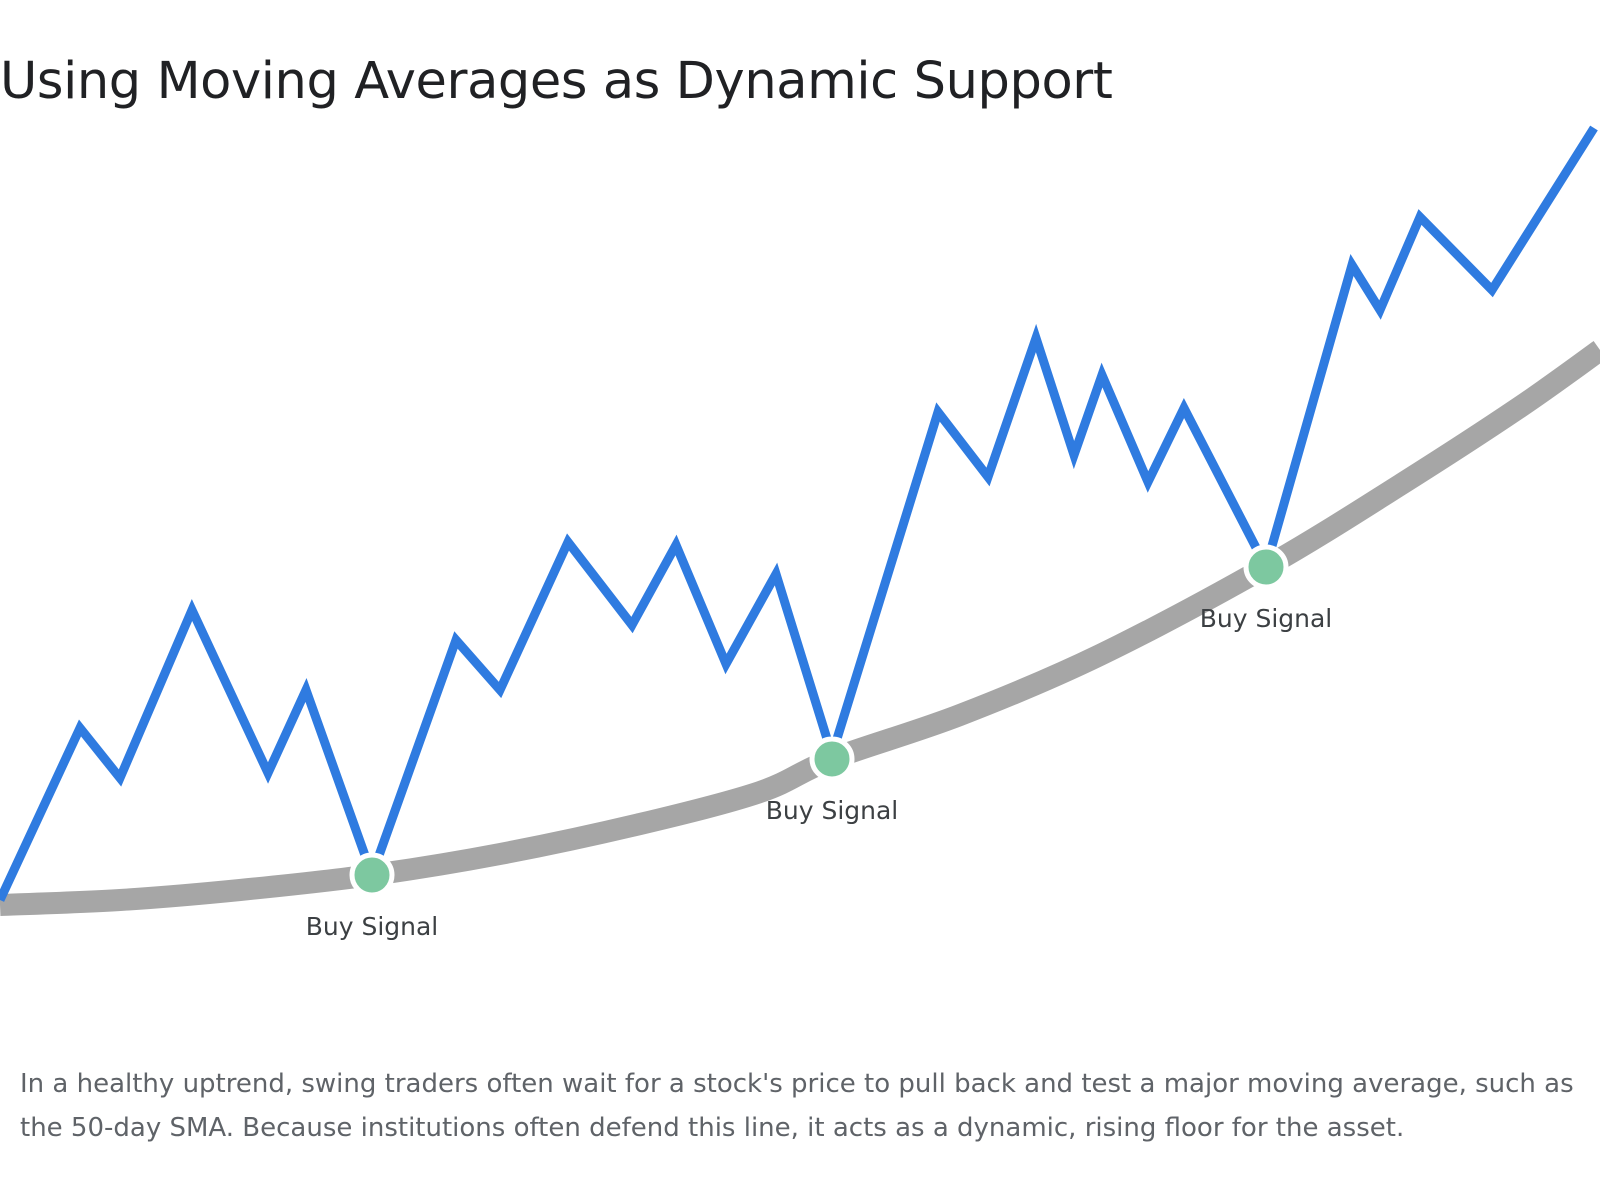  What do you see at coordinates (556, 81) in the screenshot?
I see `page-title: Using Moving Averages as Dynamic Support` at bounding box center [556, 81].